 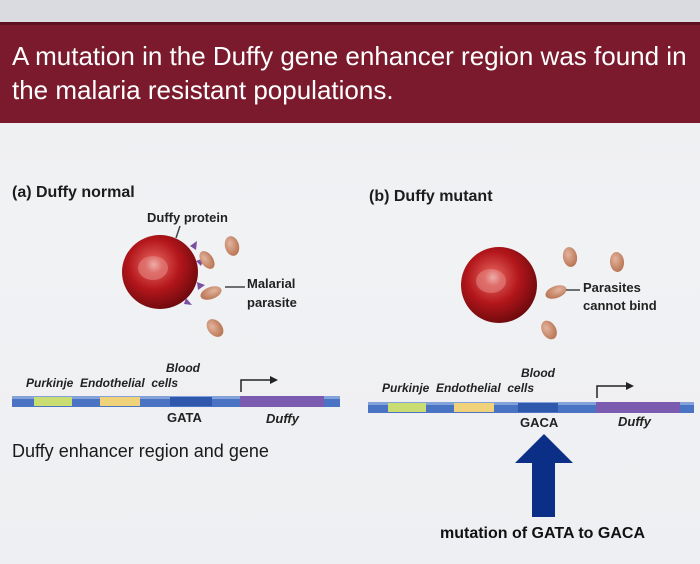 I want to click on duffy-protein-label: Duffy protein, so click(x=187, y=217).